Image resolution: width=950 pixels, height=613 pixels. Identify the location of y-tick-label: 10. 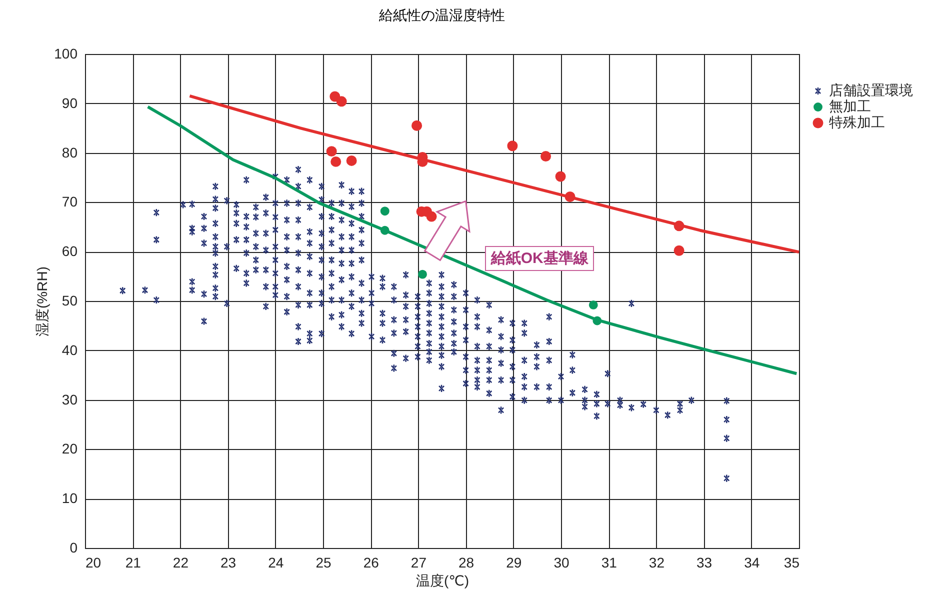
(70, 498).